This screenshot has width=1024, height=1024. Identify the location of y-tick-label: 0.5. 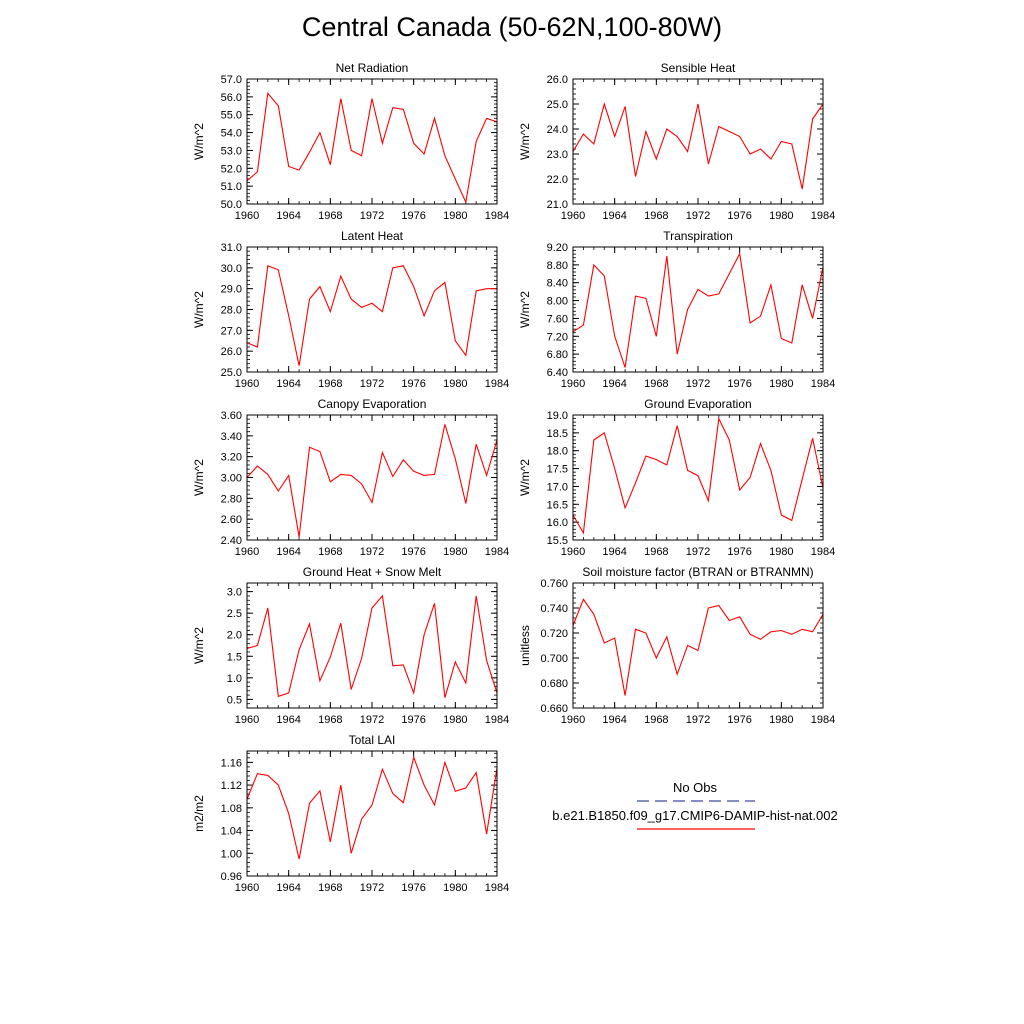
(234, 700).